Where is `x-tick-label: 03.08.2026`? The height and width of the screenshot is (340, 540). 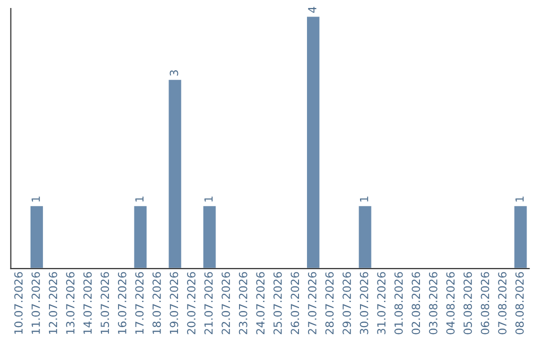
x-tick-label: 03.08.2026 is located at coordinates (433, 303).